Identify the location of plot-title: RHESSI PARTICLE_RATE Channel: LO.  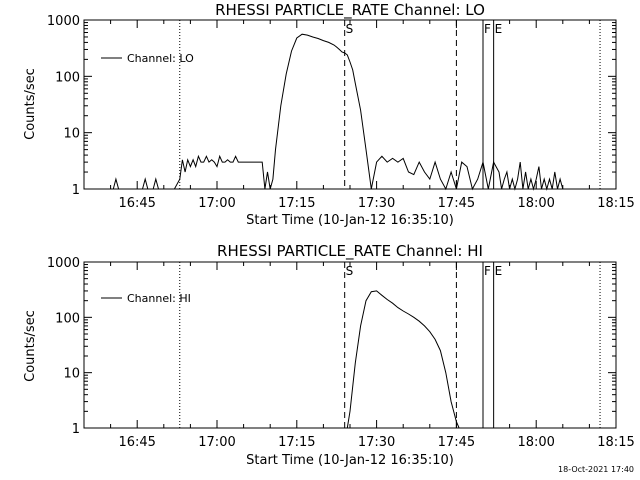
(350, 10).